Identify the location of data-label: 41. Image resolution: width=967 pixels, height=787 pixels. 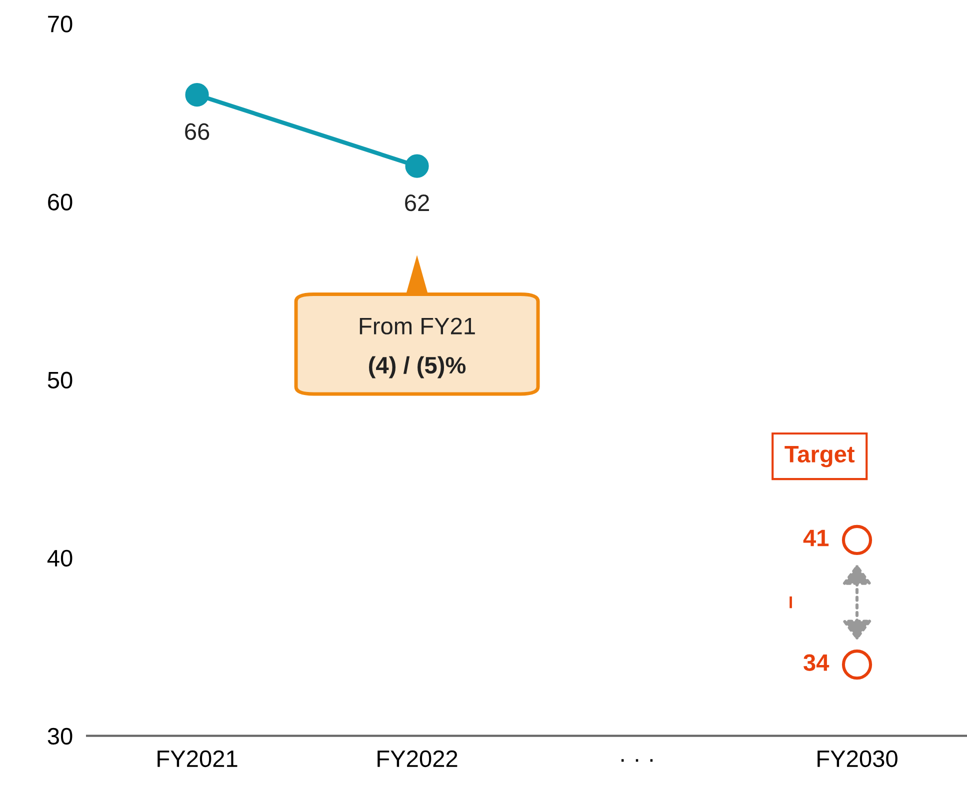
(816, 538).